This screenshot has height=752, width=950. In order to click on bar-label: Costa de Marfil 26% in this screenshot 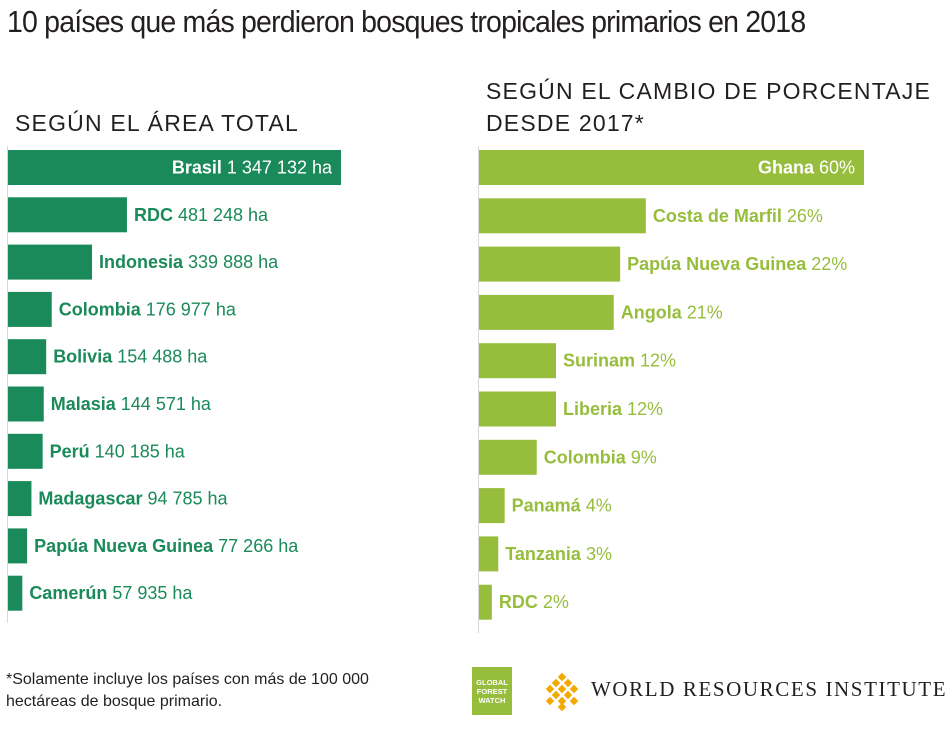, I will do `click(738, 216)`.